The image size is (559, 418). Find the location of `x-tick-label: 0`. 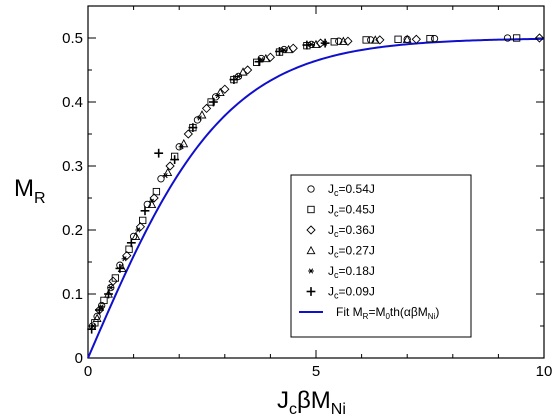

x-tick-label: 0 is located at coordinates (88, 371).